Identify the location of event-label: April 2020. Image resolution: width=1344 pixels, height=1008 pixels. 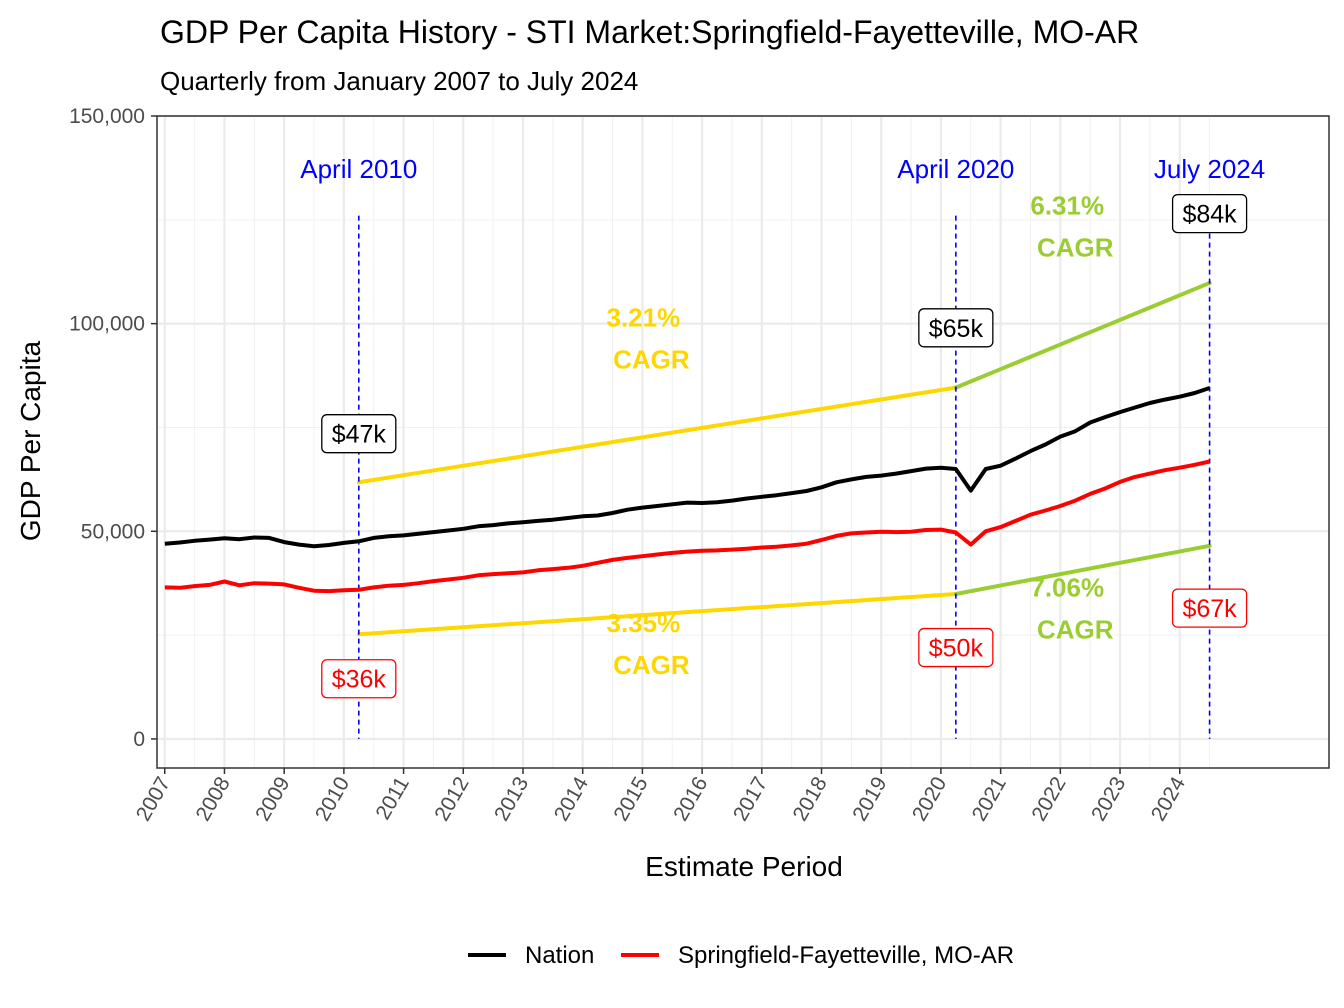
(955, 169).